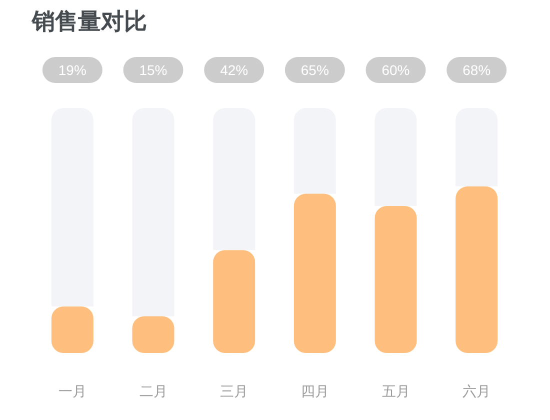 The width and height of the screenshot is (550, 420). Describe the element at coordinates (89, 21) in the screenshot. I see `title: 销售量对比` at that location.